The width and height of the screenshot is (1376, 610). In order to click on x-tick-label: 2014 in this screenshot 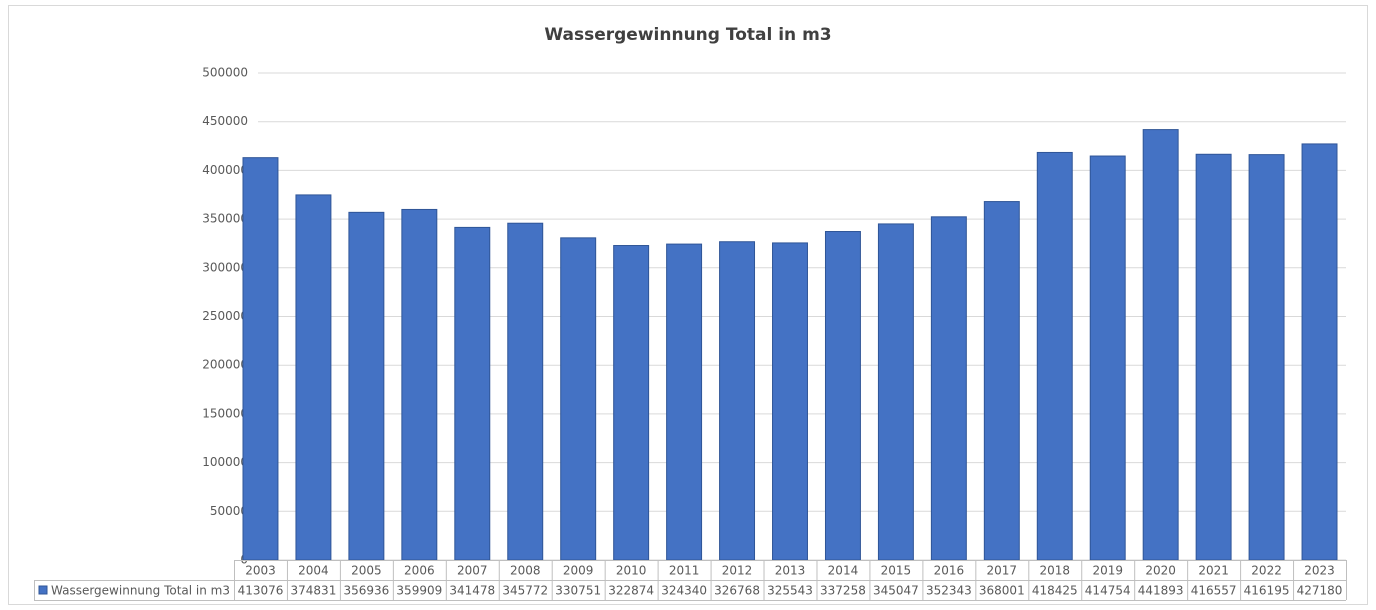, I will do `click(843, 571)`.